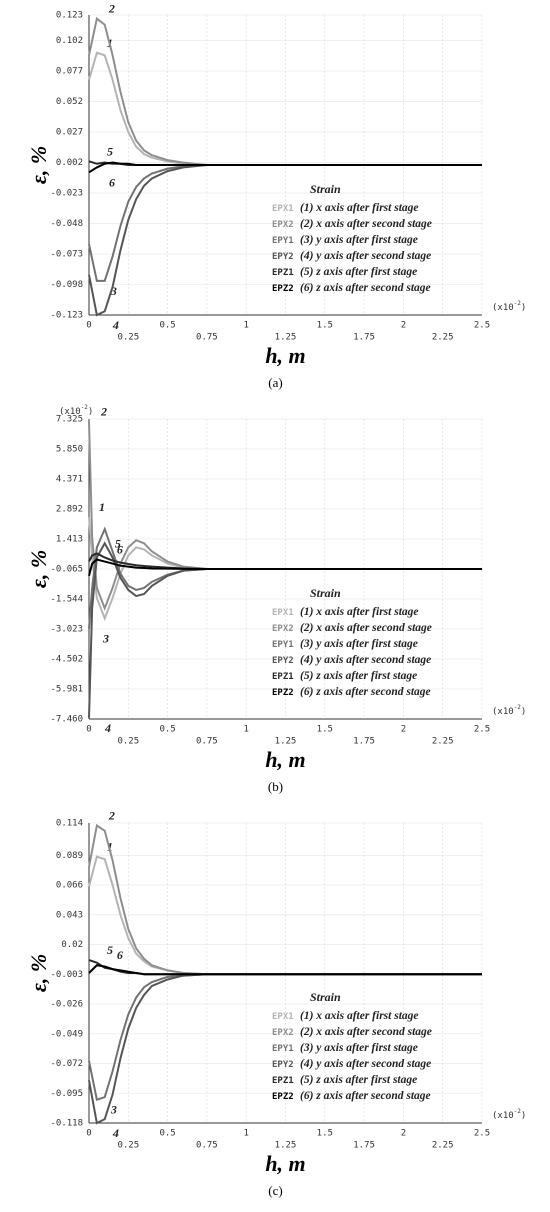  I want to click on x-tick-label: 0.25, so click(128, 742).